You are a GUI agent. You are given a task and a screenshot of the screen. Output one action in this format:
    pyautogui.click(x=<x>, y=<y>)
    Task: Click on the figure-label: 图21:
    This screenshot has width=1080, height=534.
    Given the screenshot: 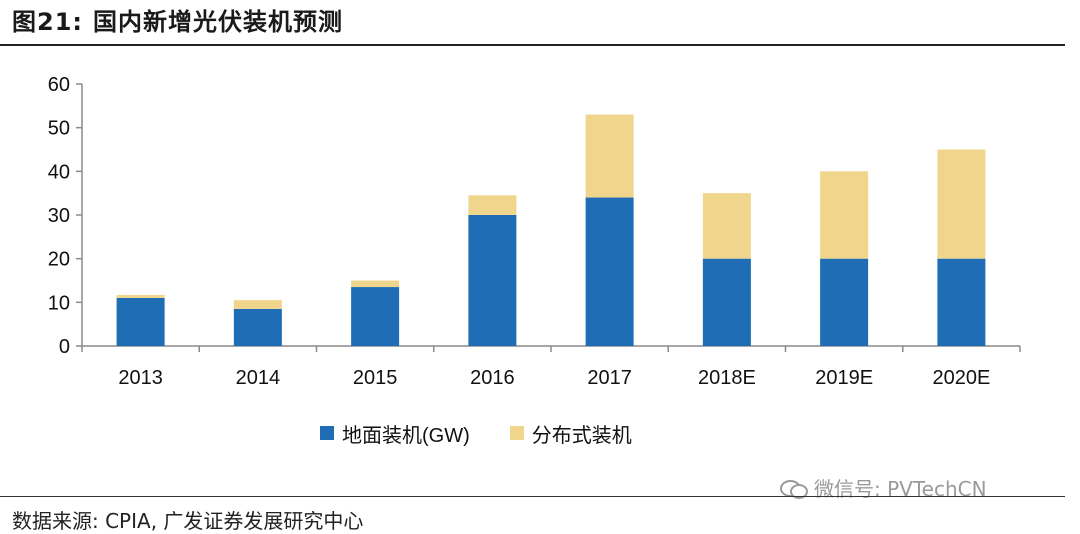 What is the action you would take?
    pyautogui.click(x=47, y=22)
    